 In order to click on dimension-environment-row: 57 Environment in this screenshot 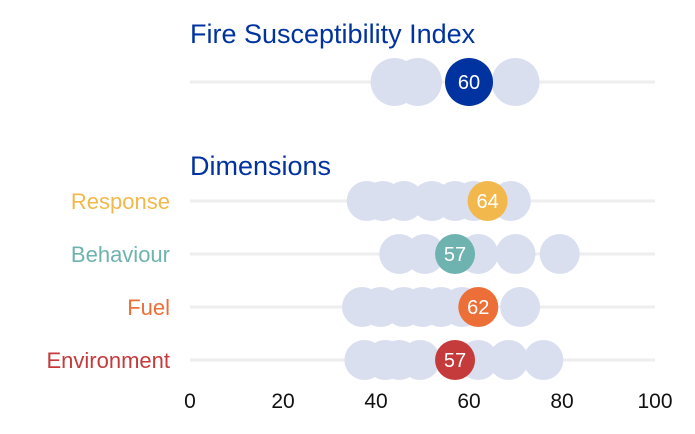, I will do `click(350, 360)`.